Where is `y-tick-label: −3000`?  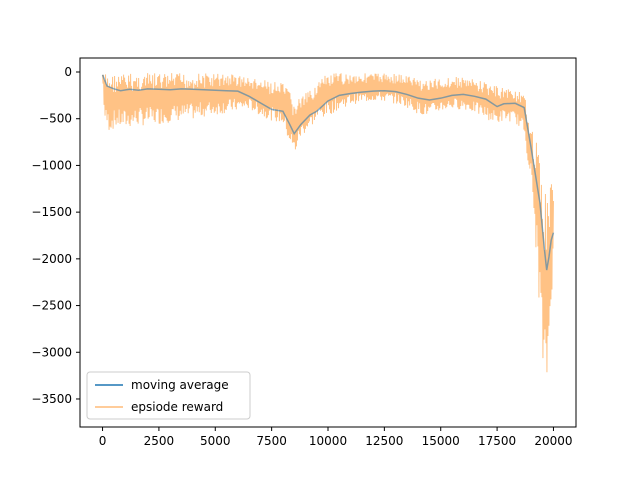 y-tick-label: −3000 is located at coordinates (51, 352).